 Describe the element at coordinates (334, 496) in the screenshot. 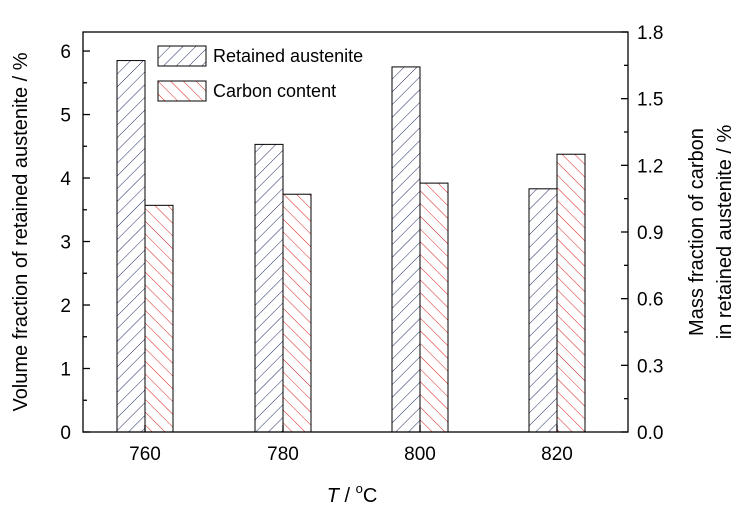

I see `x-axis-title-italic: T` at that location.